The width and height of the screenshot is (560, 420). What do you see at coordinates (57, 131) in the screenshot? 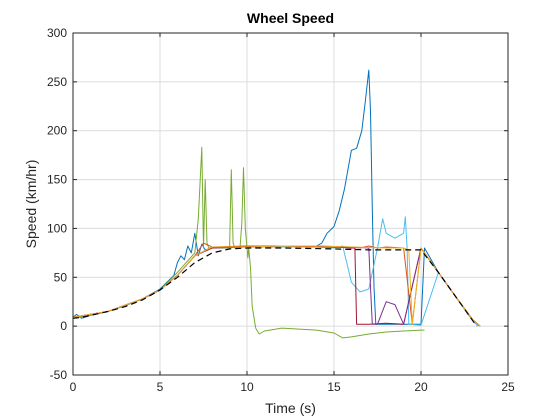
I see `y-tick-label: 200` at bounding box center [57, 131].